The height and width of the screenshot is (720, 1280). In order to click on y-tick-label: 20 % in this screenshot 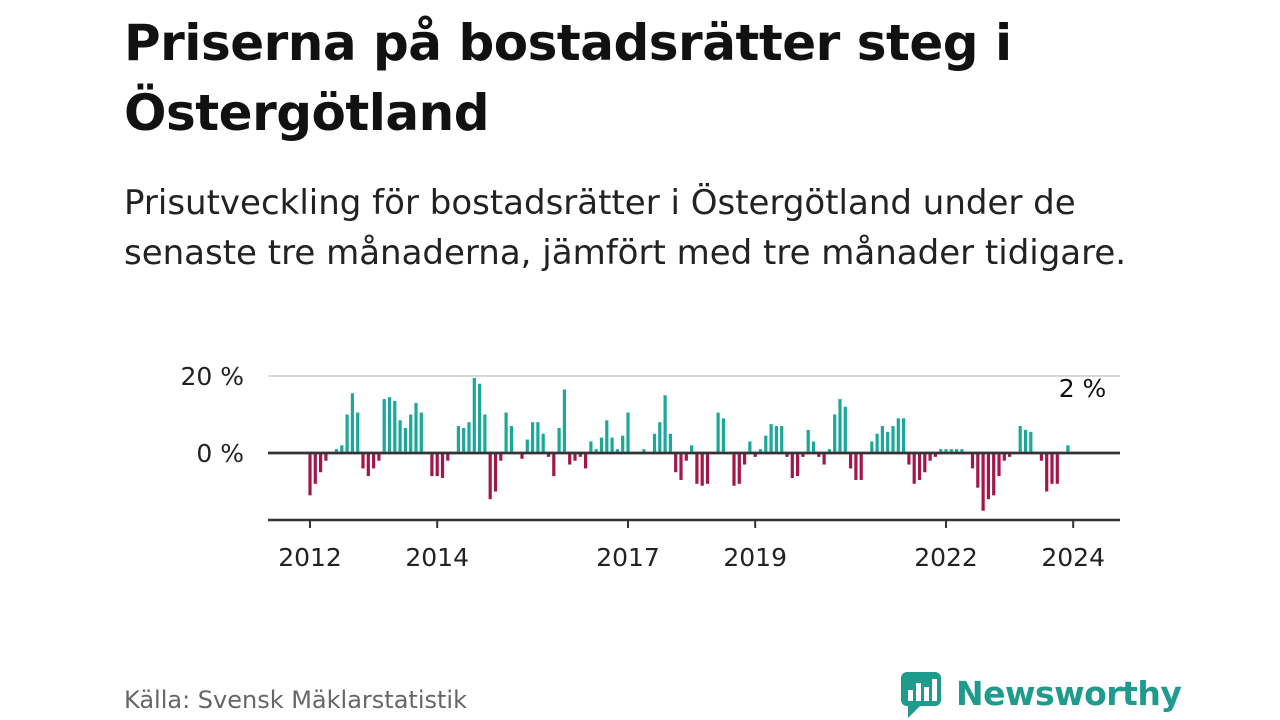, I will do `click(212, 376)`.